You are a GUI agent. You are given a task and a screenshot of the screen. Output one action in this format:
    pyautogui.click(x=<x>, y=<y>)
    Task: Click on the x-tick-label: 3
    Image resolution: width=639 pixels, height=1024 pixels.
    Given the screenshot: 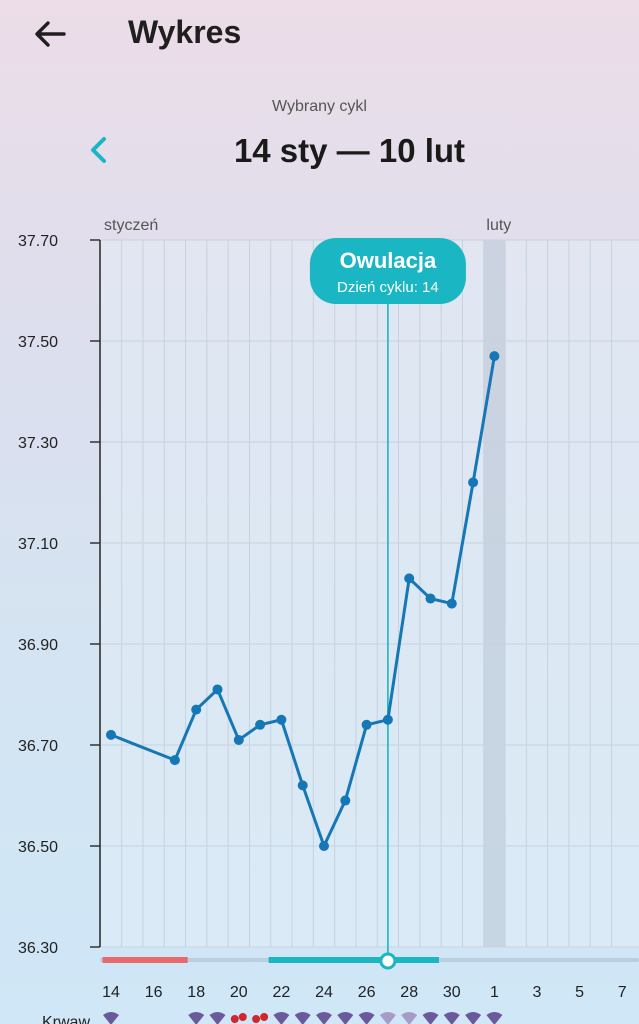 What is the action you would take?
    pyautogui.click(x=537, y=992)
    